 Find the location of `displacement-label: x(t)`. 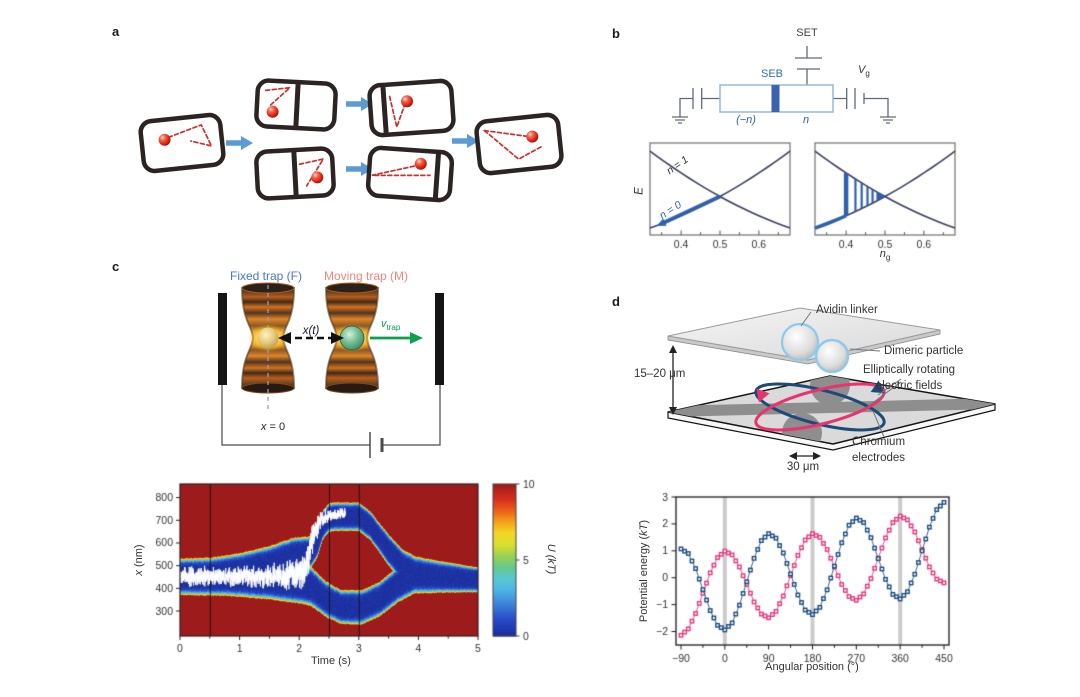

displacement-label: x(t) is located at coordinates (311, 331).